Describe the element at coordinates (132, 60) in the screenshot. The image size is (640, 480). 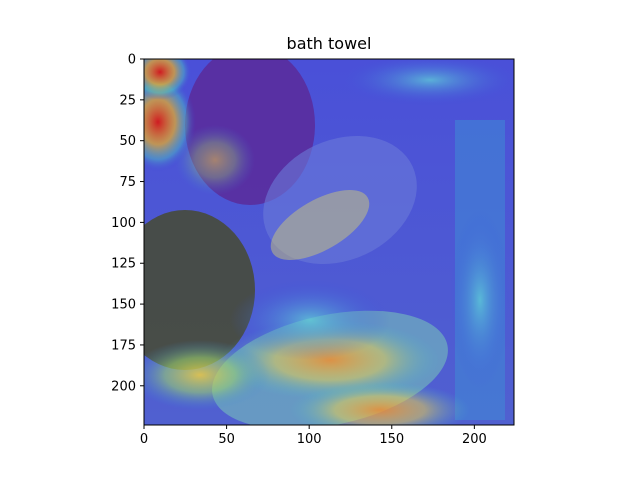
I see `y-tick-label: 0` at that location.